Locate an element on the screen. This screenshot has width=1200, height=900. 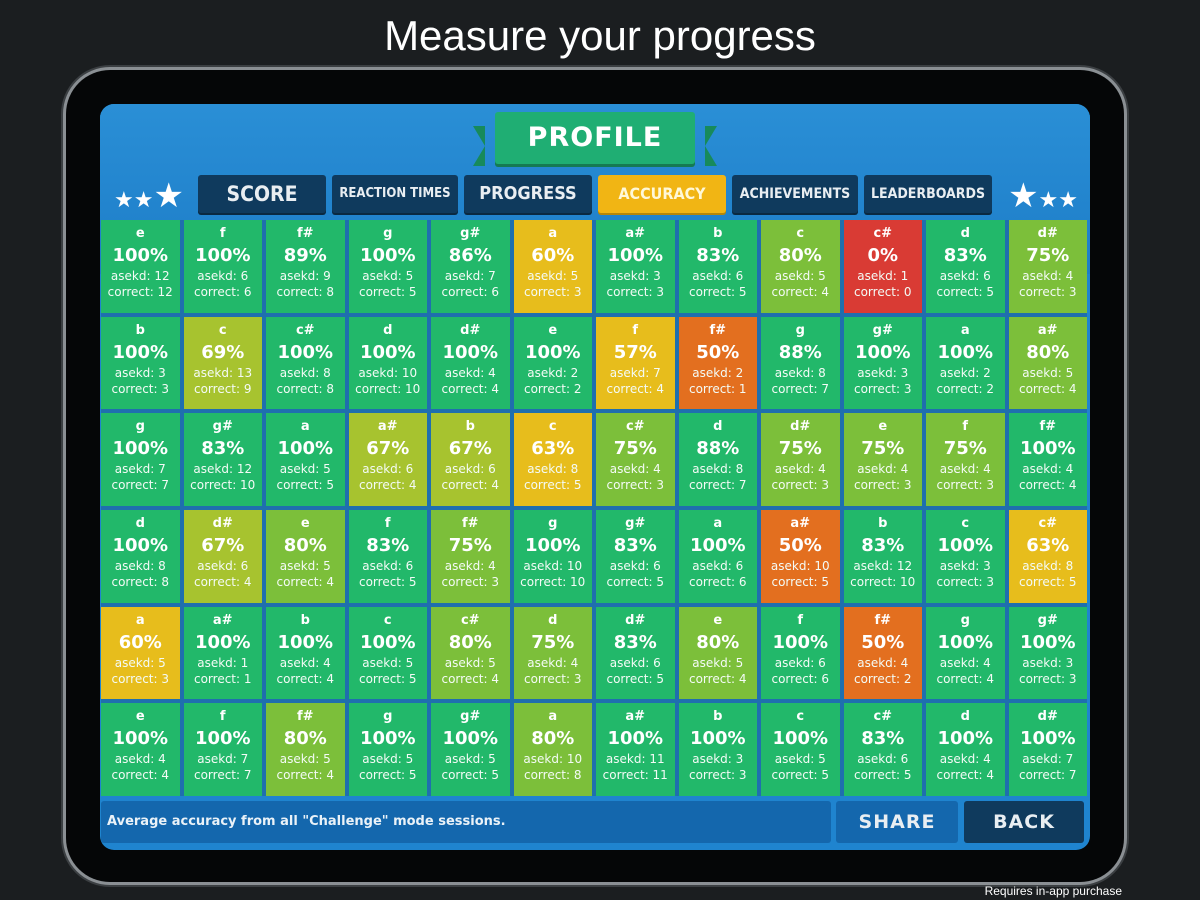
tab-score: SCORE is located at coordinates (262, 194).